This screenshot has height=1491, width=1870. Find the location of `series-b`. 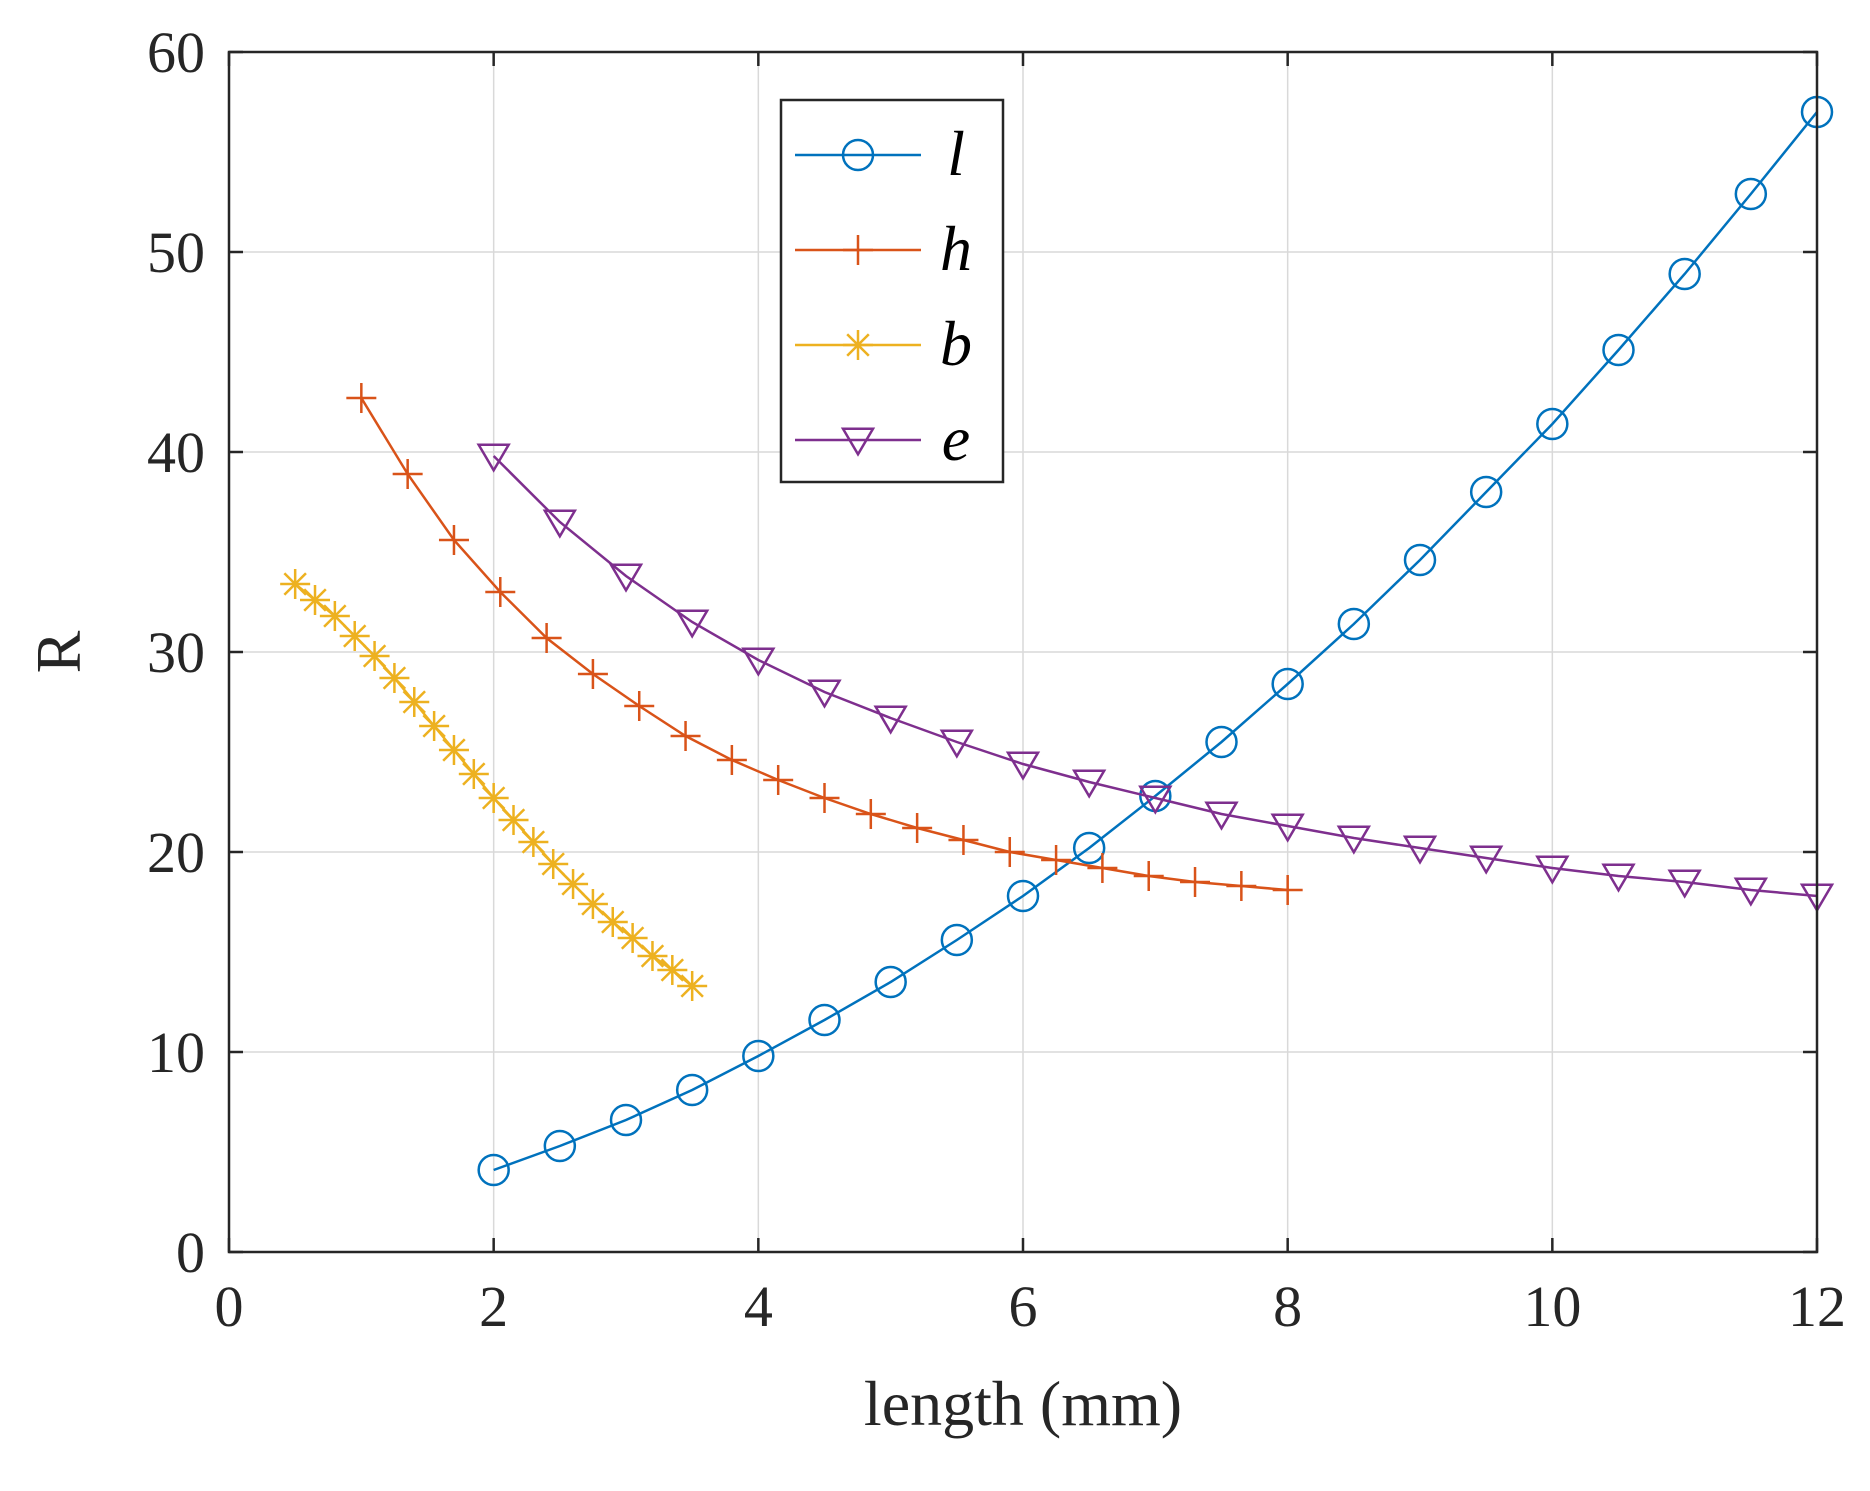

series-b is located at coordinates (494, 785).